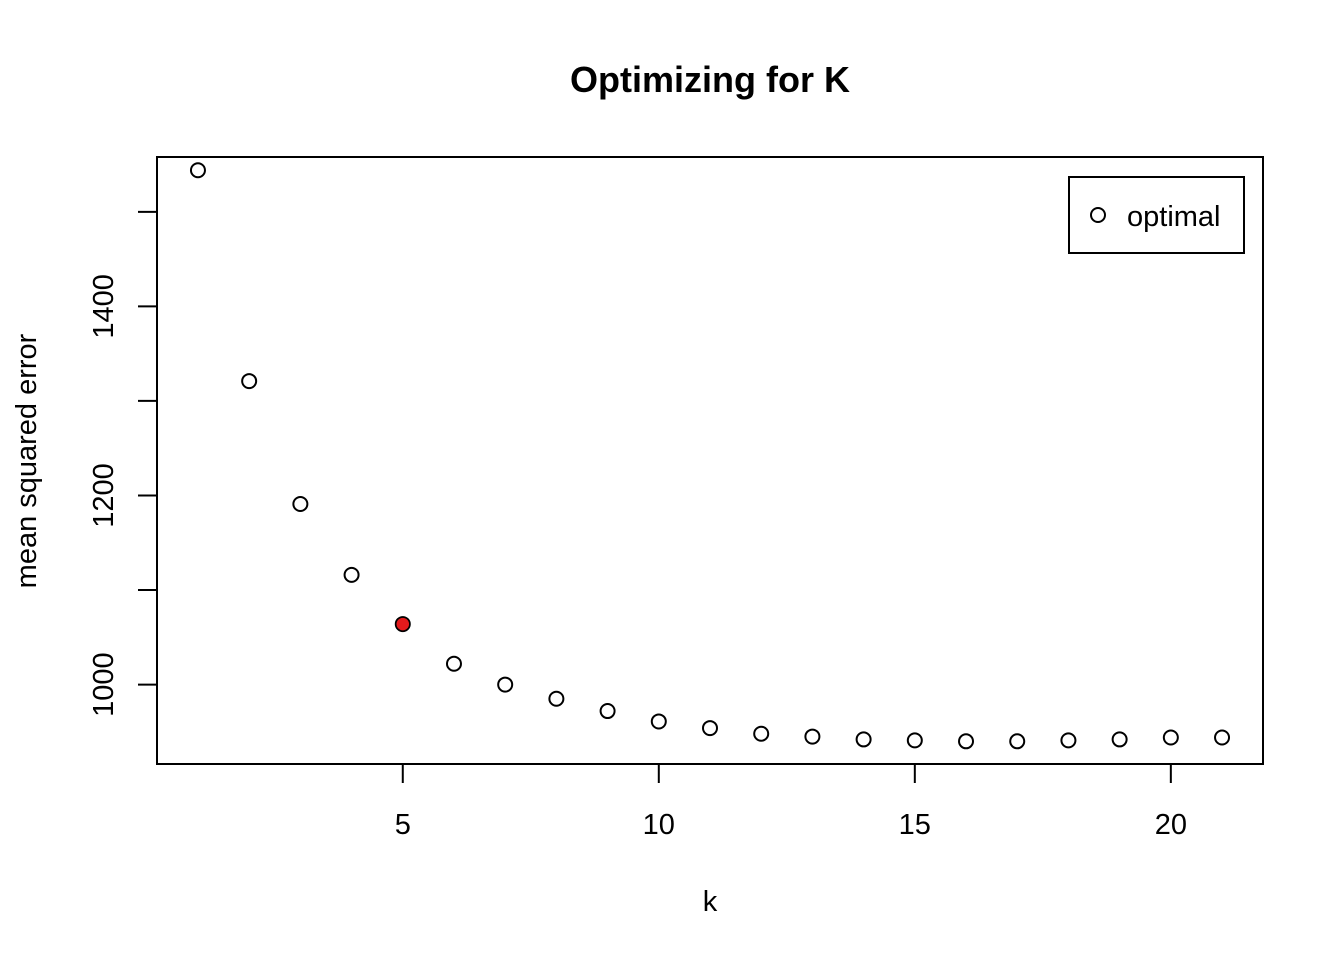 Image resolution: width=1344 pixels, height=960 pixels. What do you see at coordinates (104, 684) in the screenshot?
I see `y-tick-label: 1000` at bounding box center [104, 684].